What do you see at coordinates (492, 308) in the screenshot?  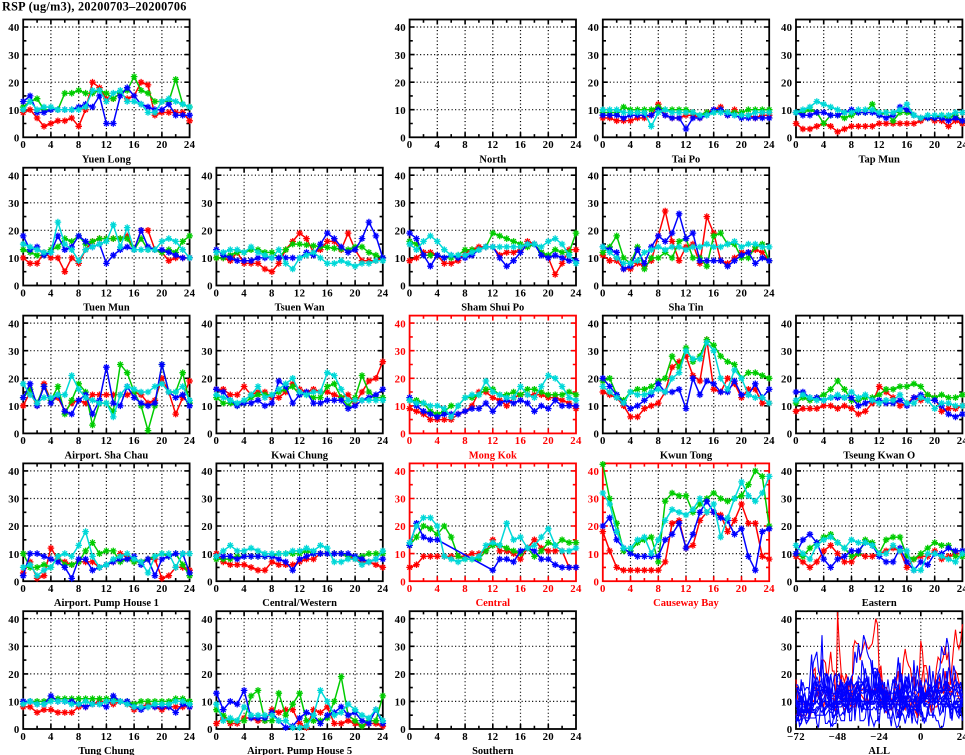 I see `svg-text: Sham Shui Po` at bounding box center [492, 308].